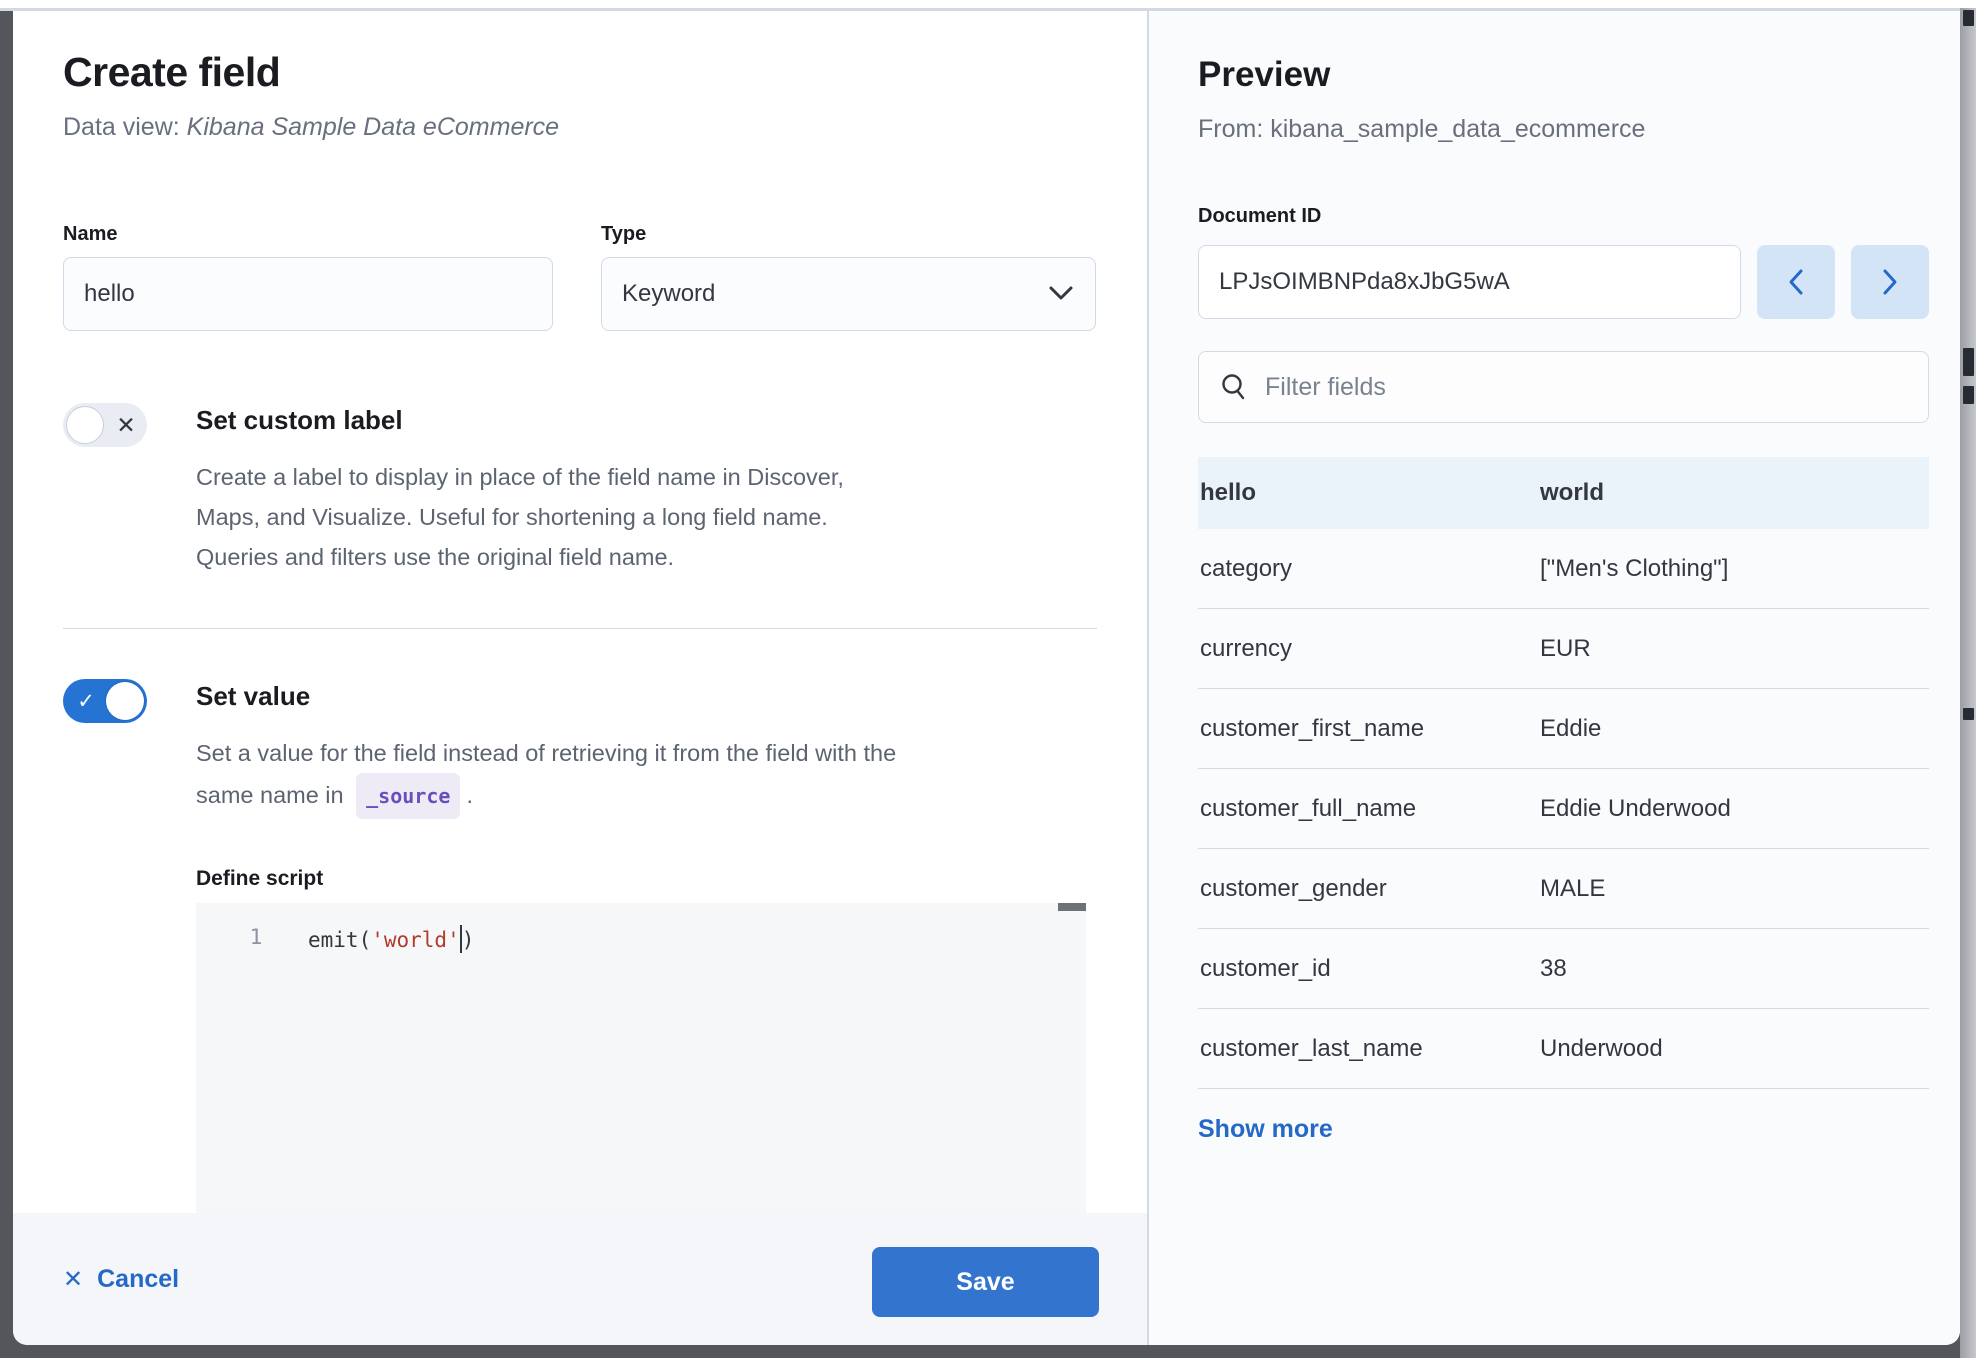 The width and height of the screenshot is (1976, 1358). I want to click on field-value: MALE, so click(1573, 888).